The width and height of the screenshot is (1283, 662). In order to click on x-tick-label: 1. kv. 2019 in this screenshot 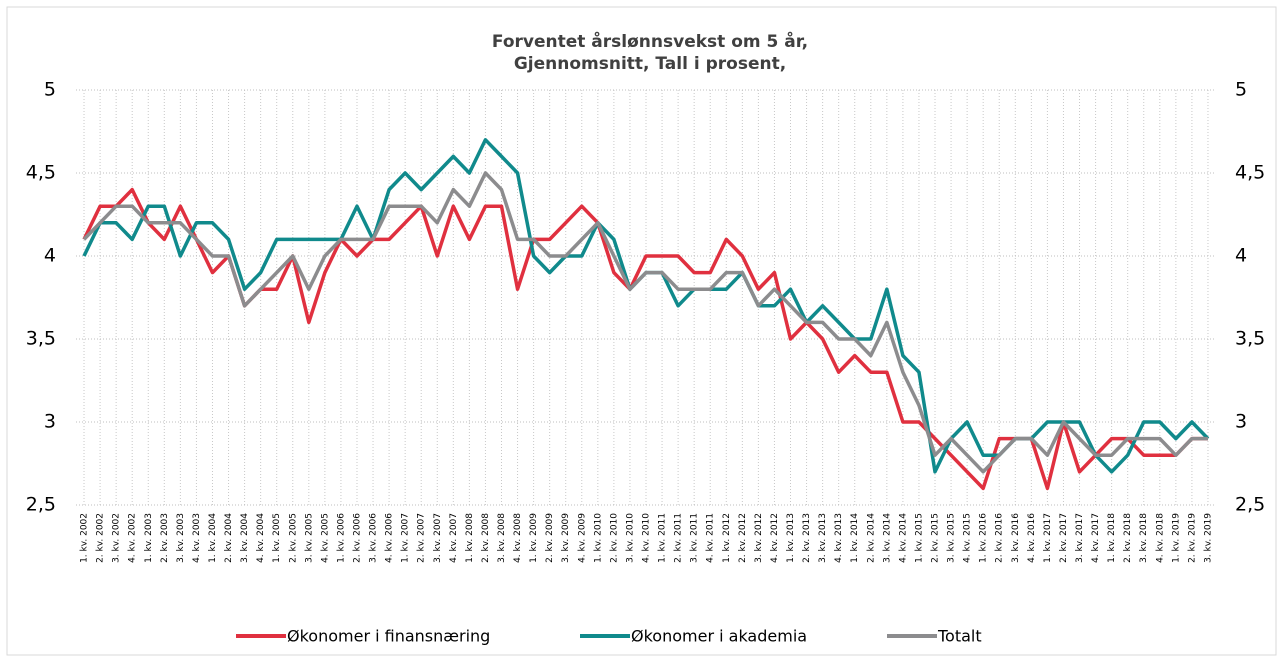, I will do `click(1176, 538)`.